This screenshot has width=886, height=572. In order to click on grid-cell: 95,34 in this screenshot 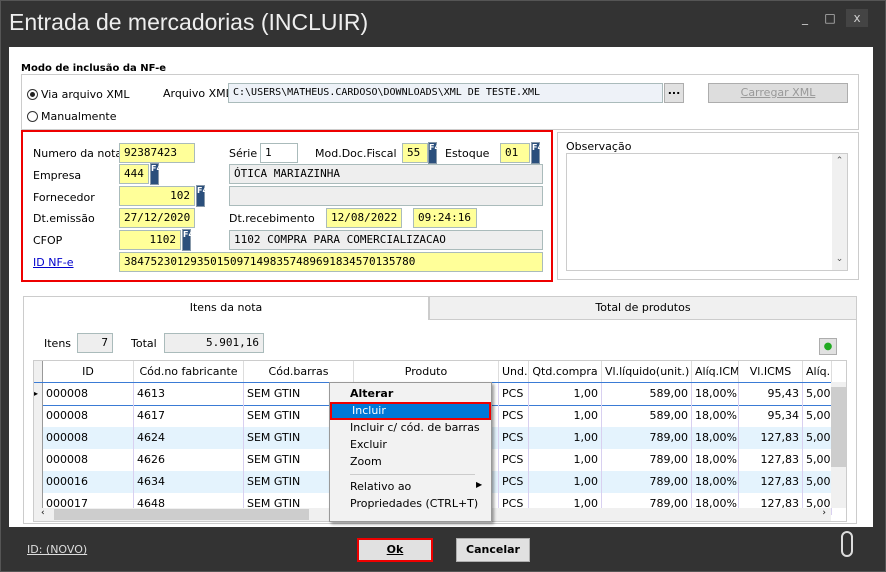, I will do `click(771, 416)`.